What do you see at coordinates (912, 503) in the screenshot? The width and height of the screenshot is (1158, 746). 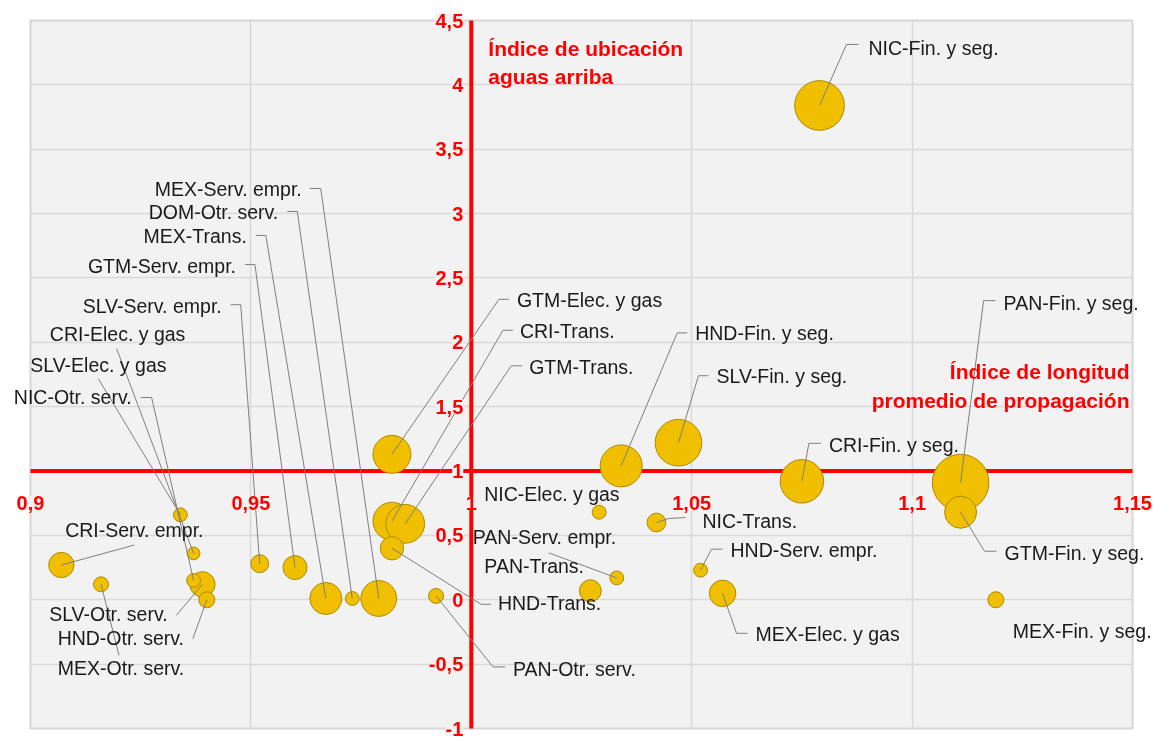 I see `x-tick-label: 1,1` at bounding box center [912, 503].